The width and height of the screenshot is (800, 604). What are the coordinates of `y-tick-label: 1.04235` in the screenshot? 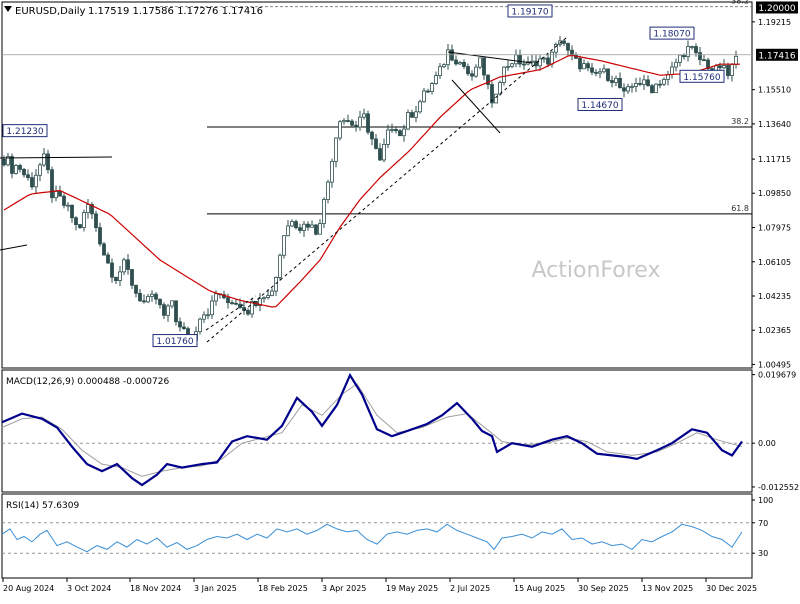 It's located at (774, 296).